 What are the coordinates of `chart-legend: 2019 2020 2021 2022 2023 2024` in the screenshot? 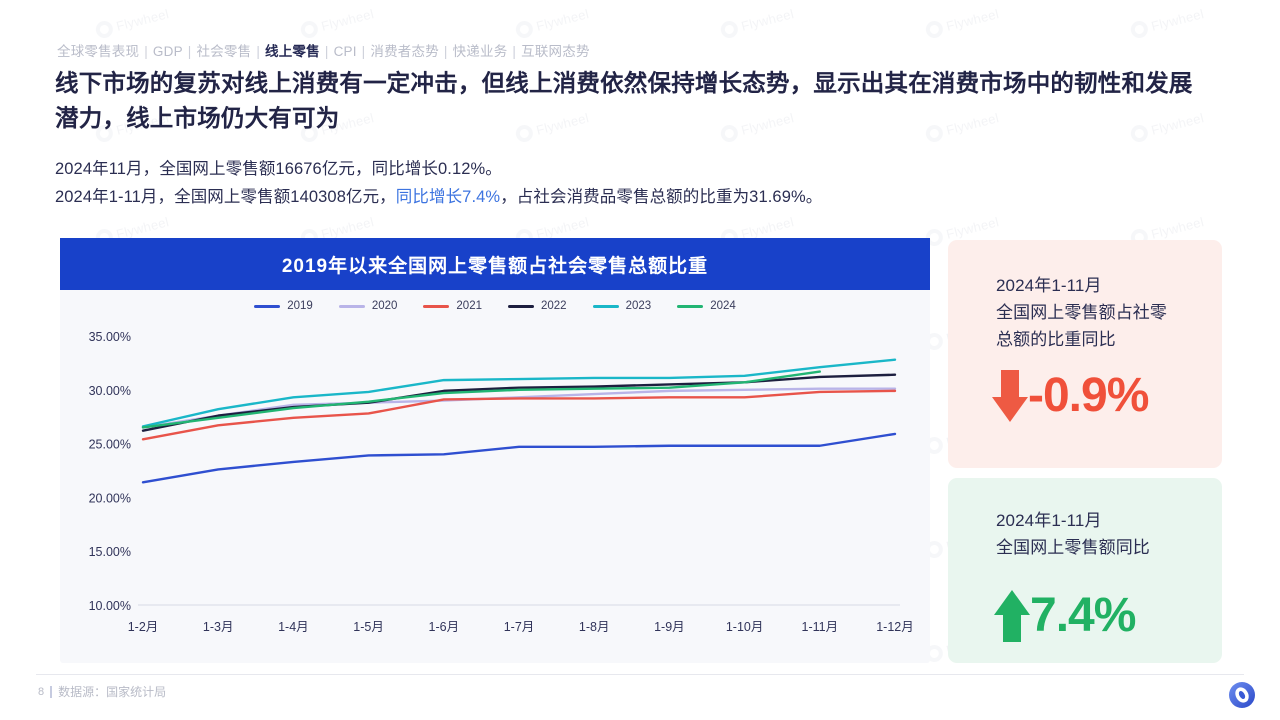 It's located at (495, 306).